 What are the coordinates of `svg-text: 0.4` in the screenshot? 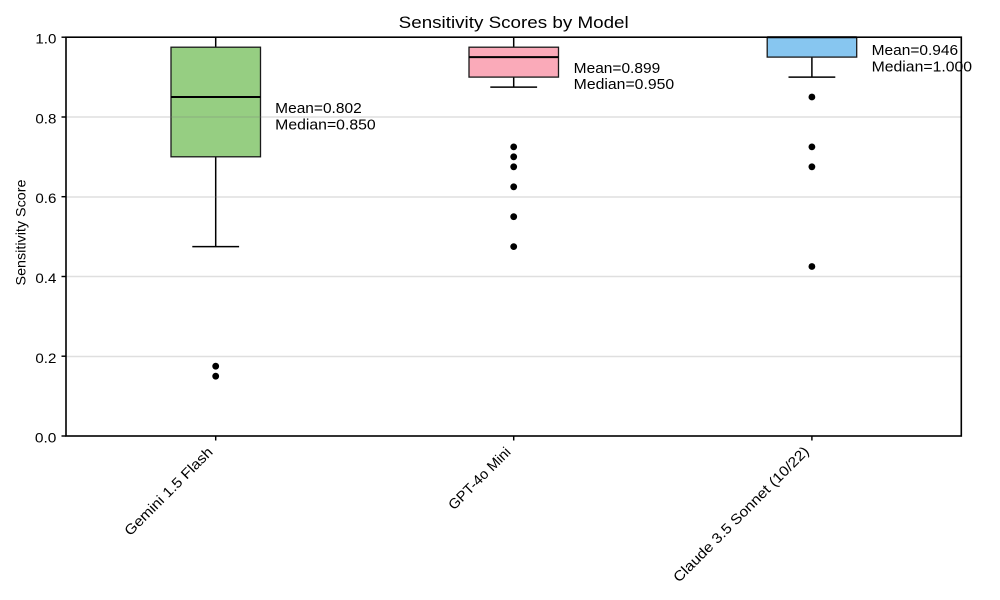 It's located at (45, 278).